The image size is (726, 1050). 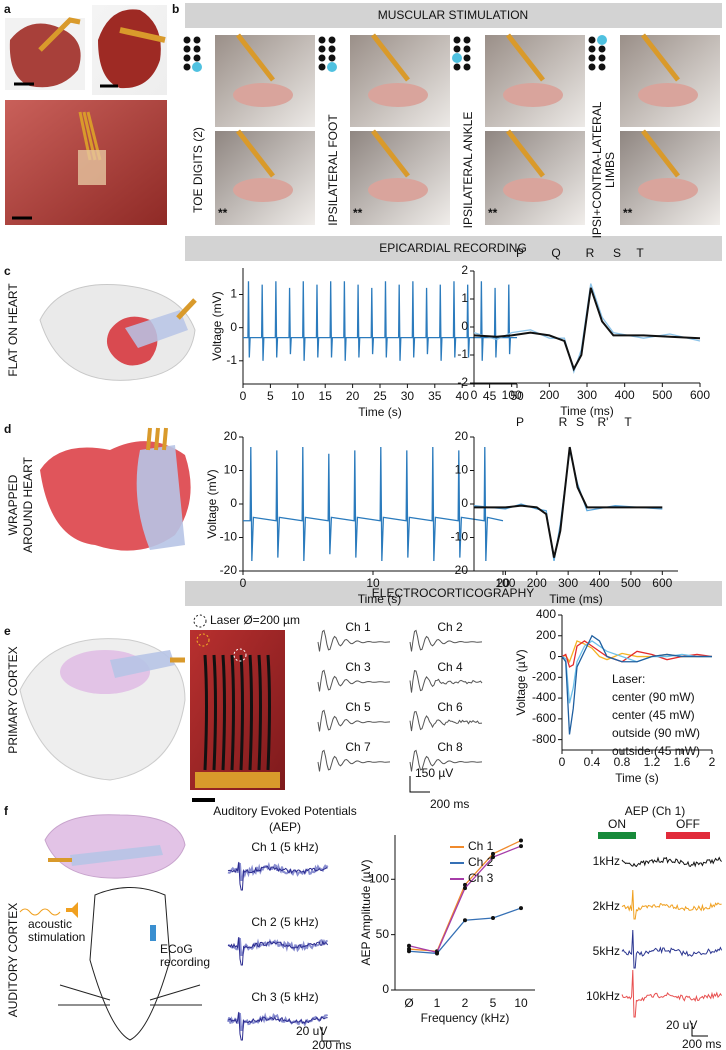 I want to click on channel-label: Ch 5, so click(x=358, y=707).